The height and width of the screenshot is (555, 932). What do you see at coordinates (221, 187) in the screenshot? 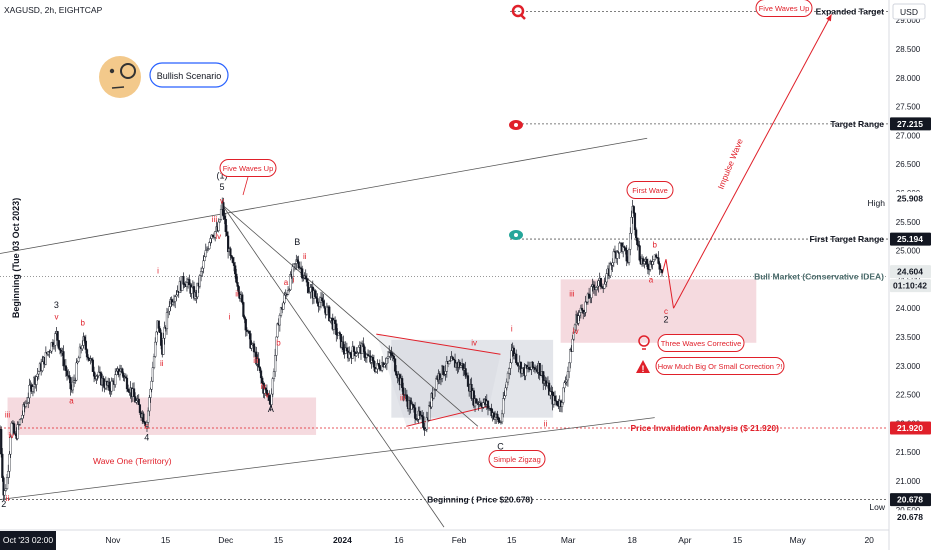
I see `wave-label: 5` at bounding box center [221, 187].